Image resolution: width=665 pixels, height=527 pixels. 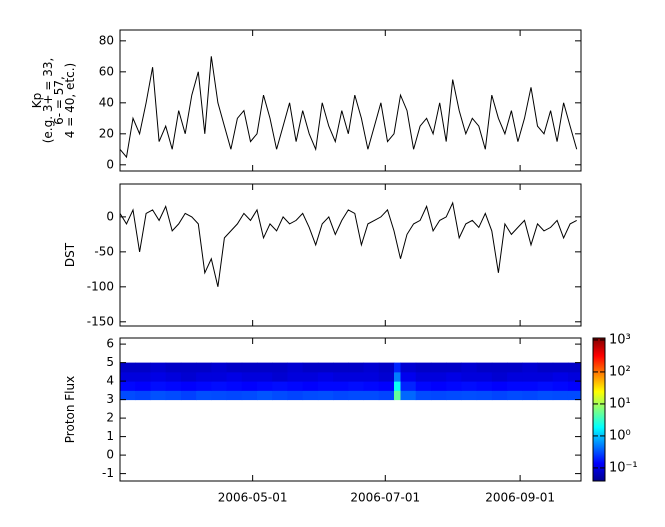 What do you see at coordinates (110, 362) in the screenshot?
I see `y-tick-label: 5` at bounding box center [110, 362].